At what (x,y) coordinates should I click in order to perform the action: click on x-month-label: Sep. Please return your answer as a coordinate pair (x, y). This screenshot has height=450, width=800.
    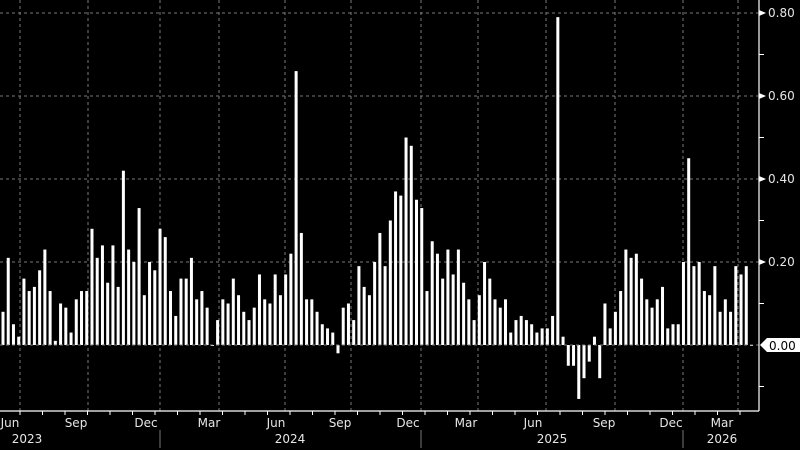
    Looking at the image, I should click on (340, 423).